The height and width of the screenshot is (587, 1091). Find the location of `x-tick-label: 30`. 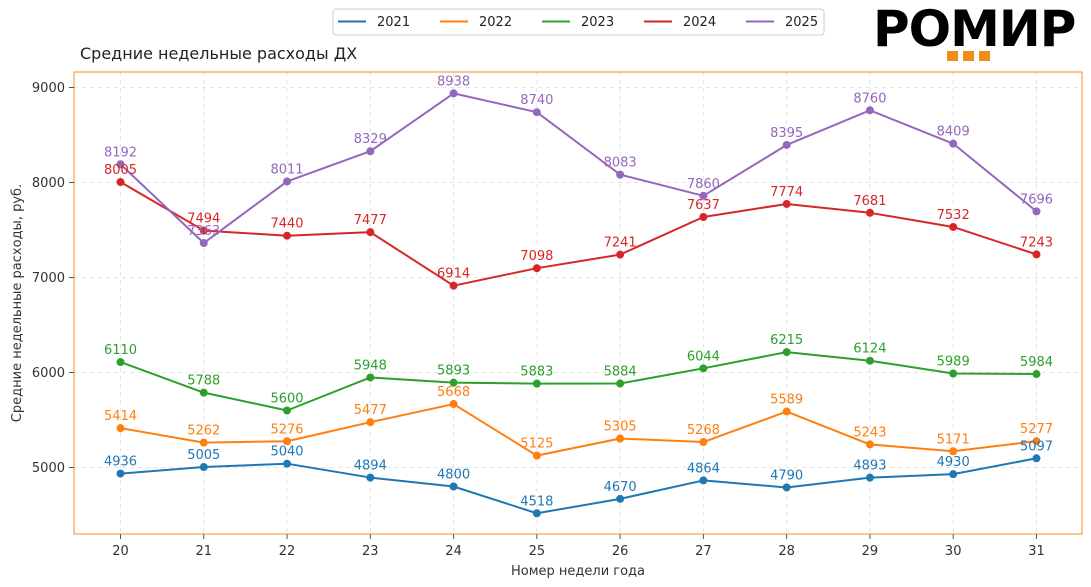

x-tick-label: 30 is located at coordinates (953, 551).